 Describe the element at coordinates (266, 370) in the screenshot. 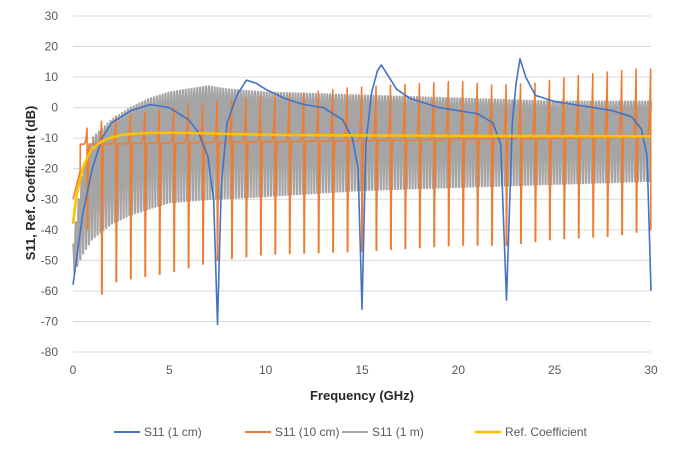

I see `x-tick-label: 10` at that location.